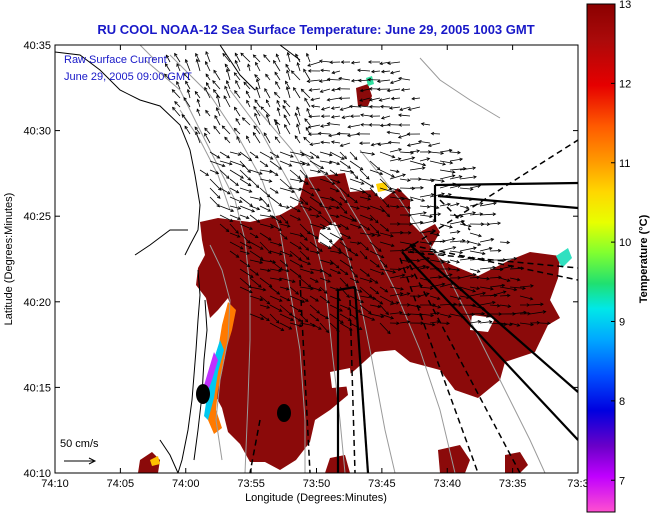 This screenshot has width=651, height=515. What do you see at coordinates (644, 258) in the screenshot?
I see `colorbar-label: Temperature (°C)` at bounding box center [644, 258].